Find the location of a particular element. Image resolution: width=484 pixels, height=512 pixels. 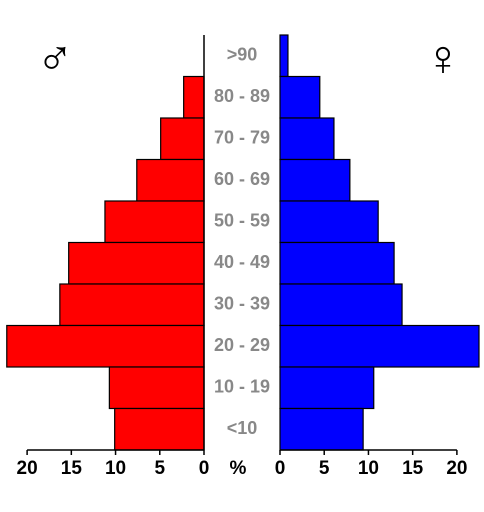

category-label: <10 is located at coordinates (242, 428).